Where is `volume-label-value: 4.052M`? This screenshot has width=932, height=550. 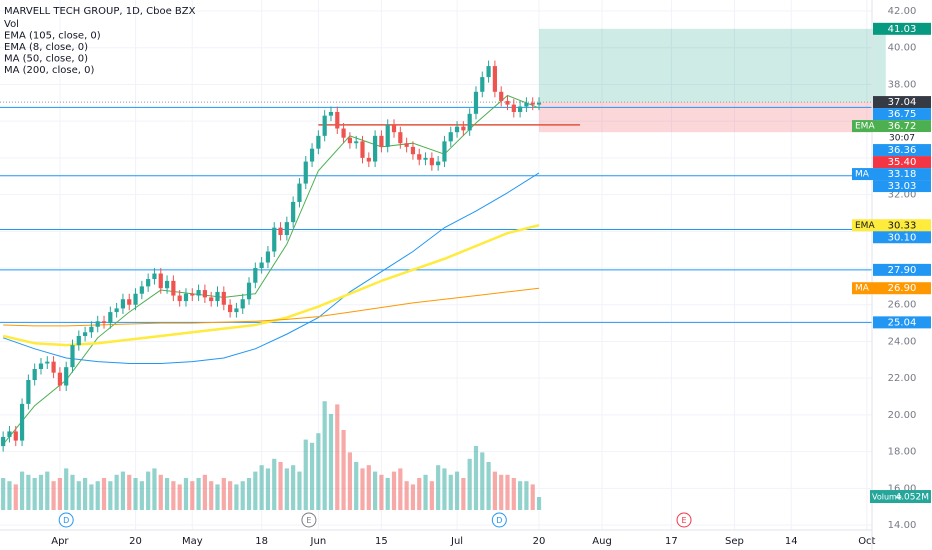 volume-label-value: 4.052M is located at coordinates (912, 498).